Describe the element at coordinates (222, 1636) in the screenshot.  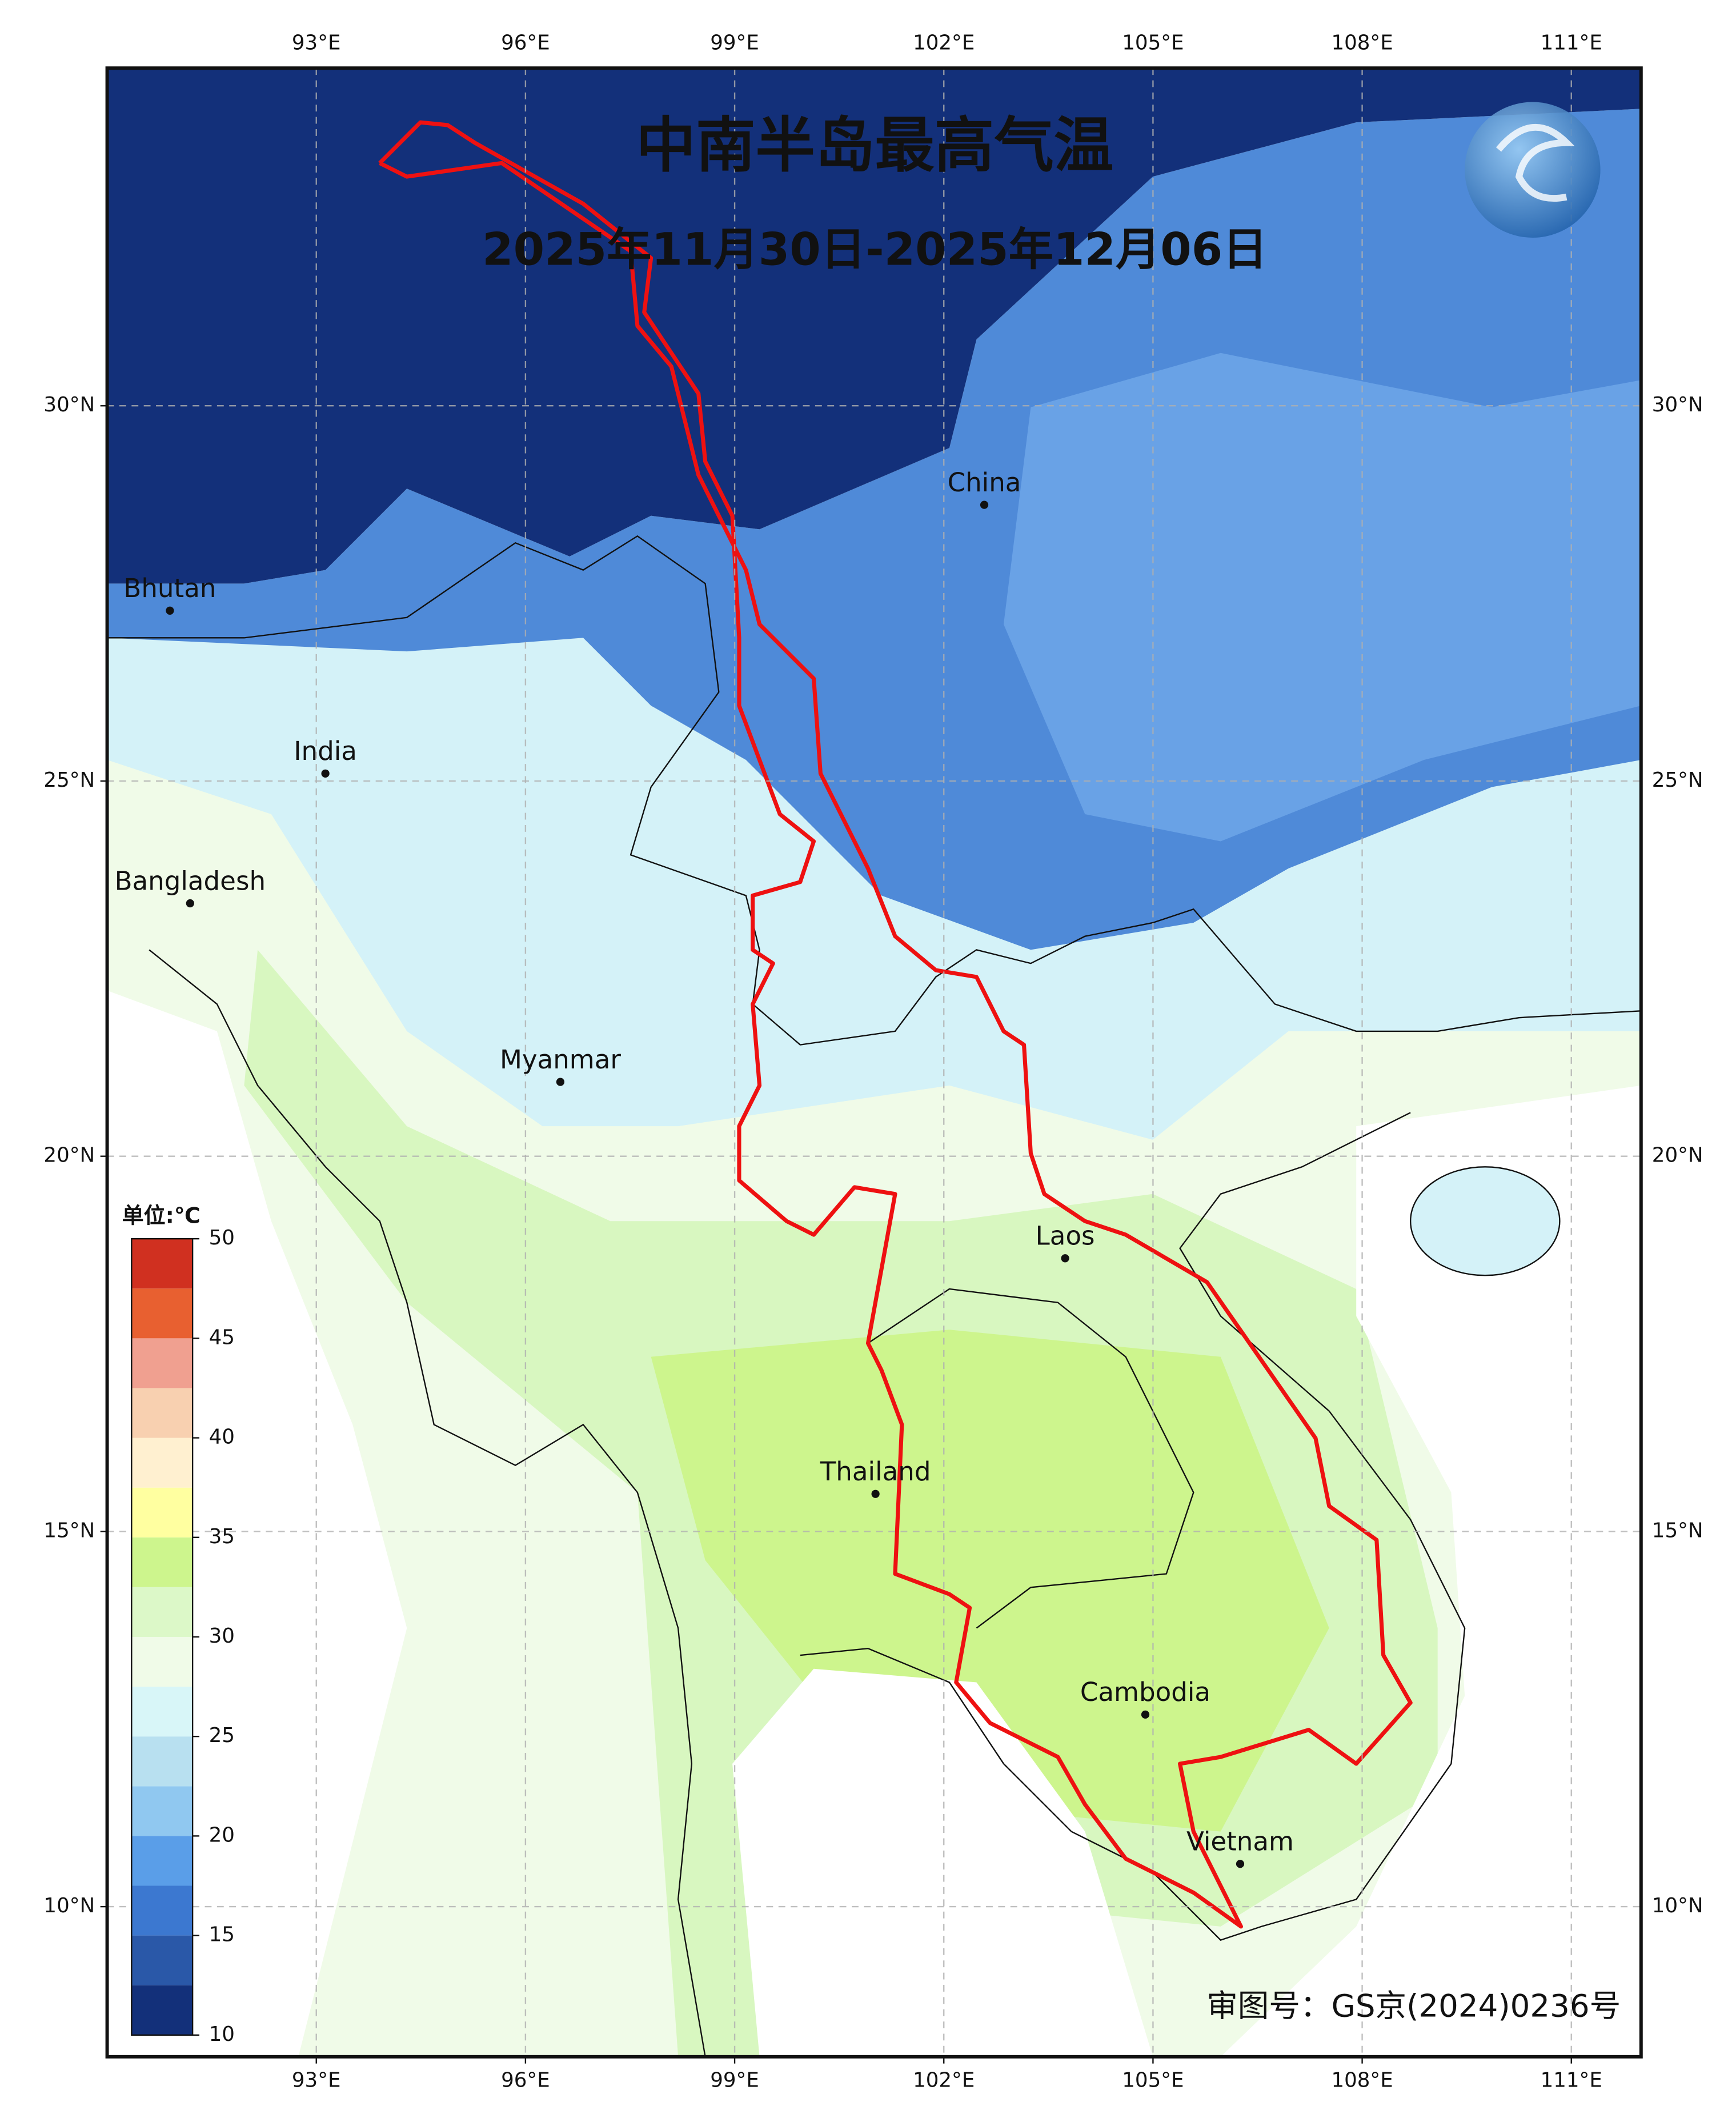
I see `colorbar-tick-label: 30` at that location.